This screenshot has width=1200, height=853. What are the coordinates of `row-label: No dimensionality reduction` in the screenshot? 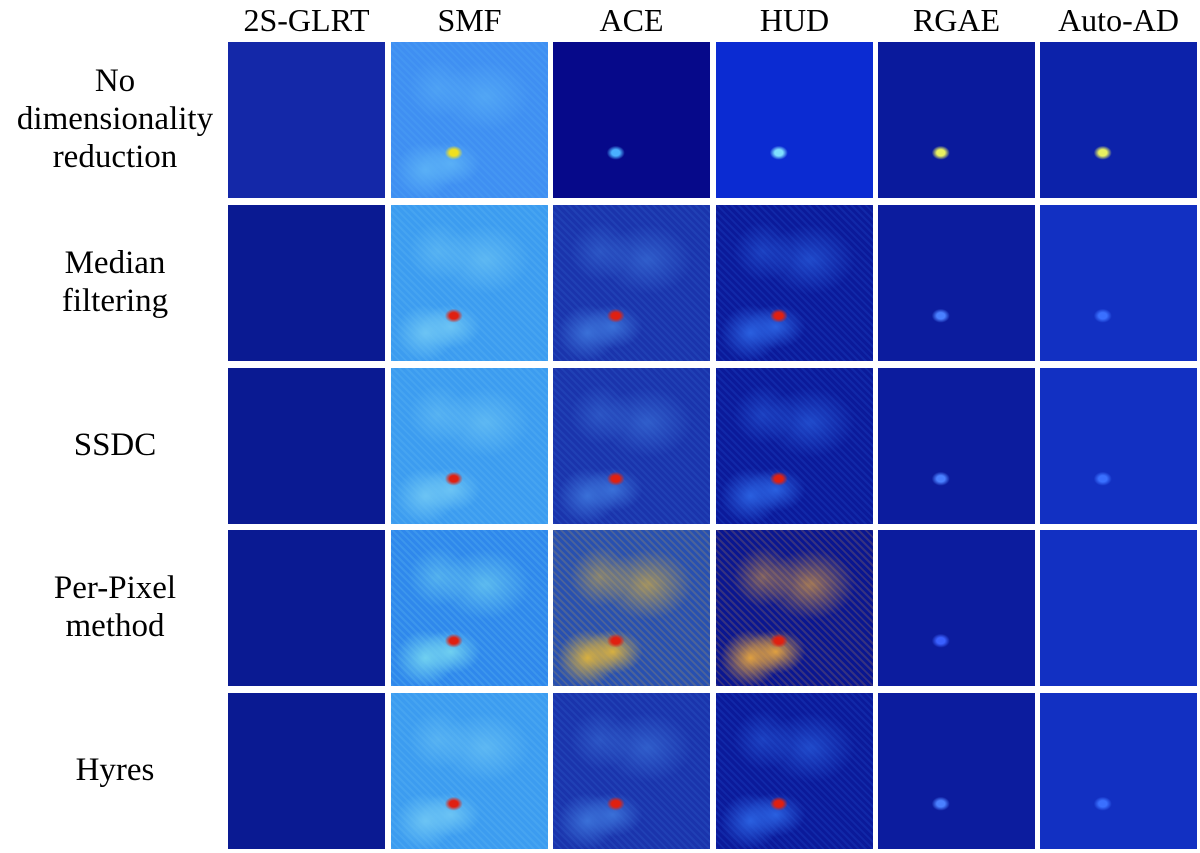 It's located at (115, 119).